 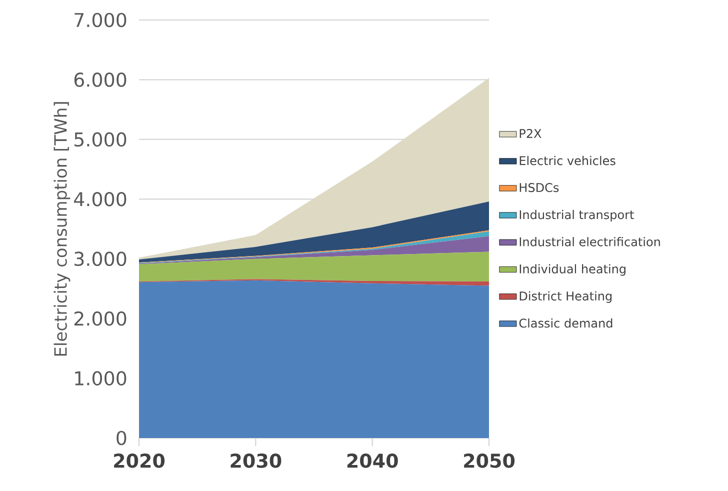 I want to click on y-tick-label: 7.000, so click(x=100, y=20).